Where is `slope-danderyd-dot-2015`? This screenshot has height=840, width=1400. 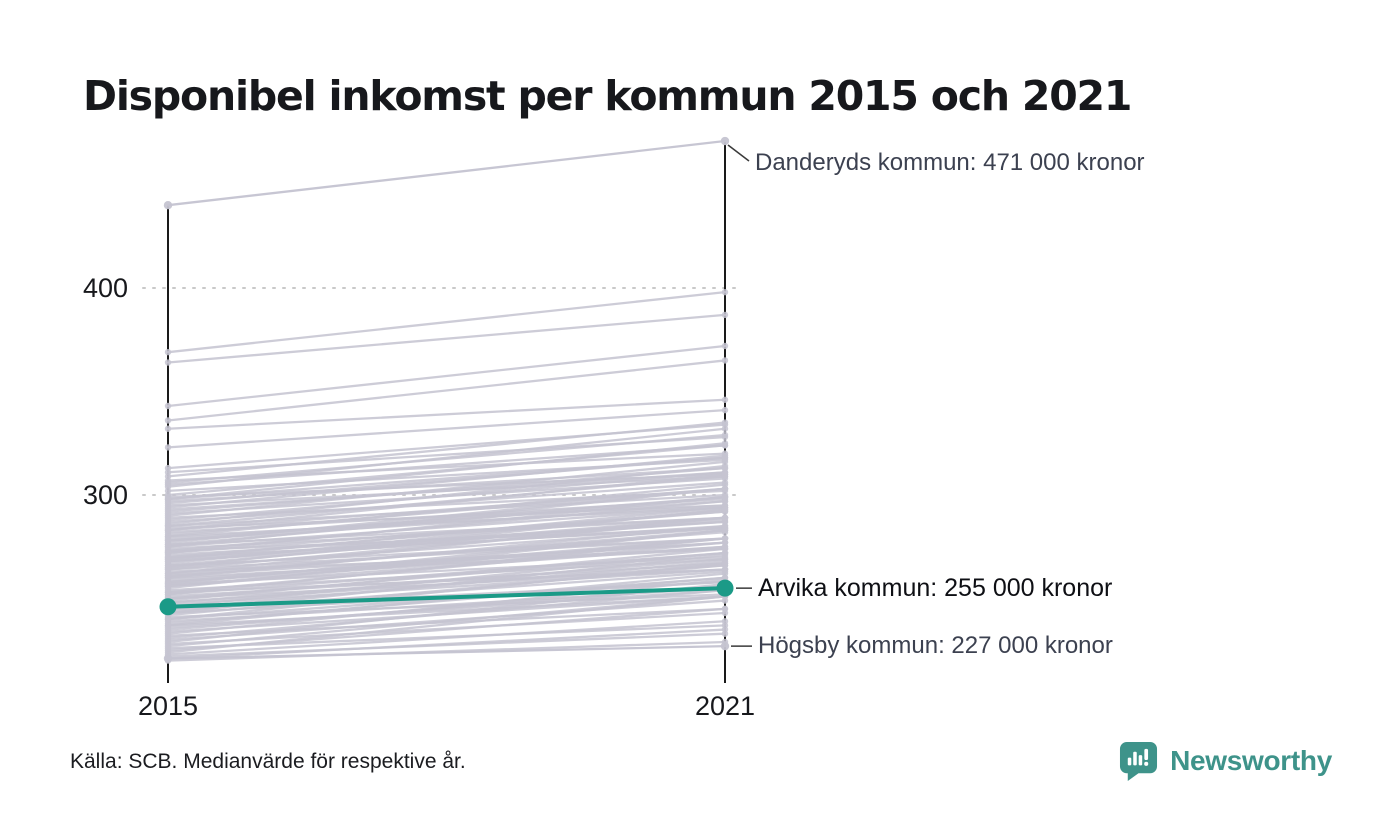
slope-danderyd-dot-2015 is located at coordinates (168, 205).